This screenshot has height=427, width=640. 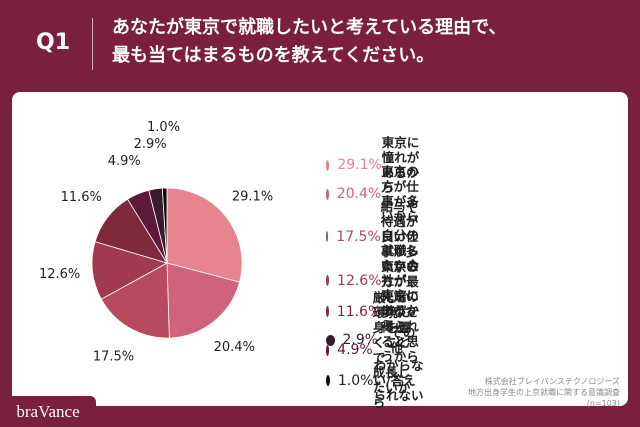 I want to click on legend-label: 東京に憧れがあるから, so click(x=400, y=165).